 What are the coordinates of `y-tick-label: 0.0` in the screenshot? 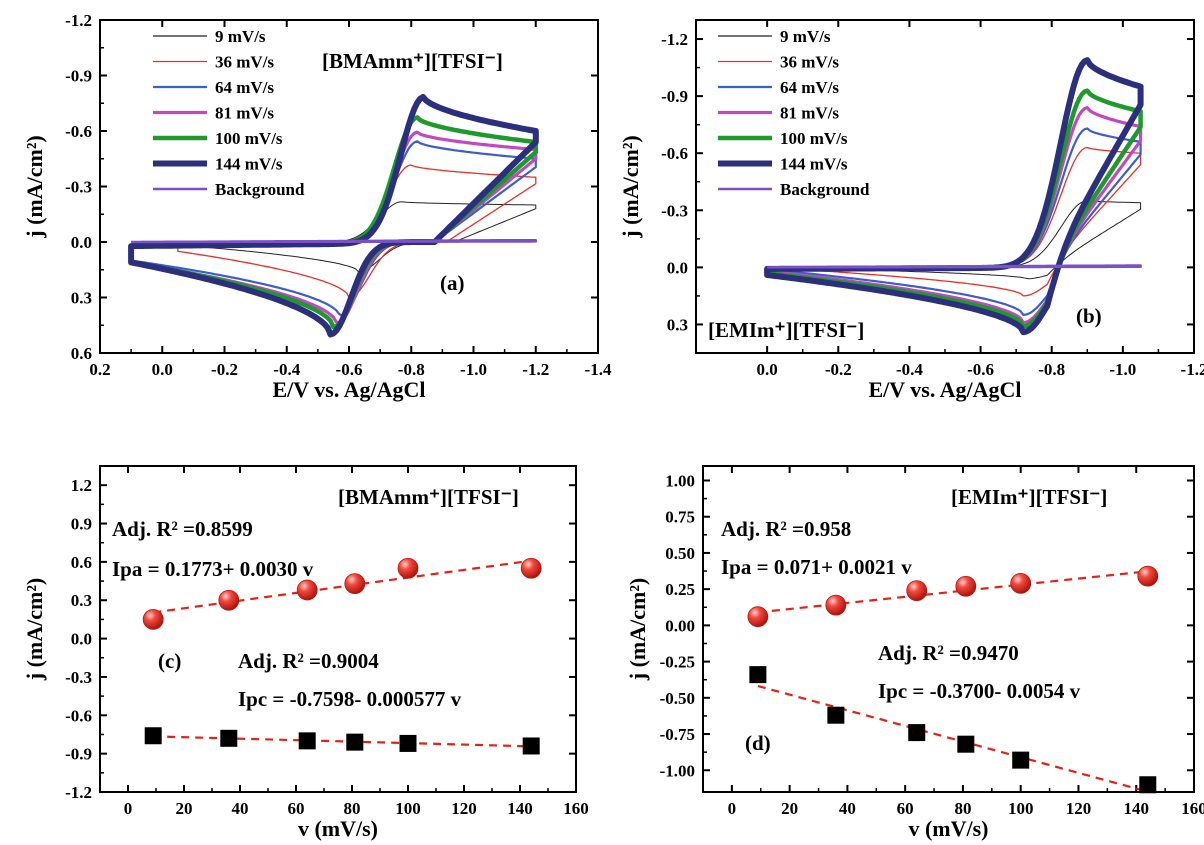 It's located at (677, 267).